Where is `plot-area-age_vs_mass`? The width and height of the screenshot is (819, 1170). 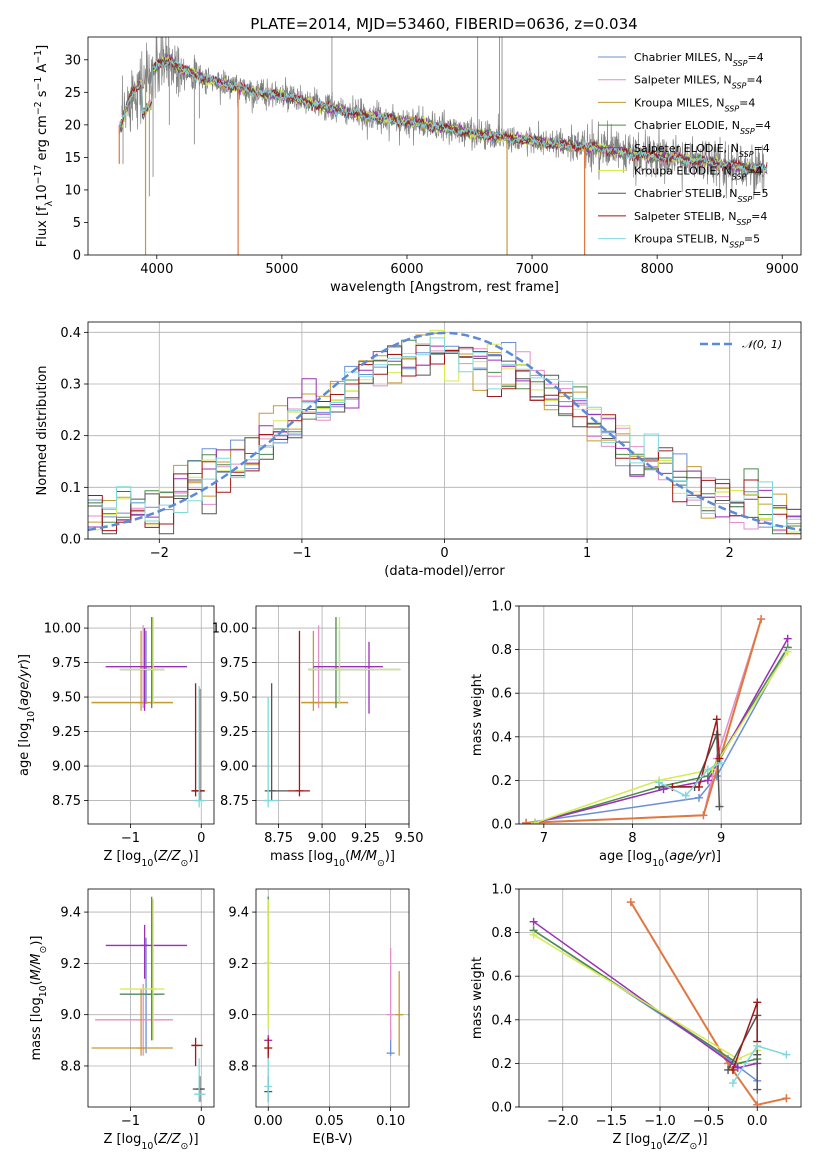
plot-area-age_vs_mass is located at coordinates (331, 712).